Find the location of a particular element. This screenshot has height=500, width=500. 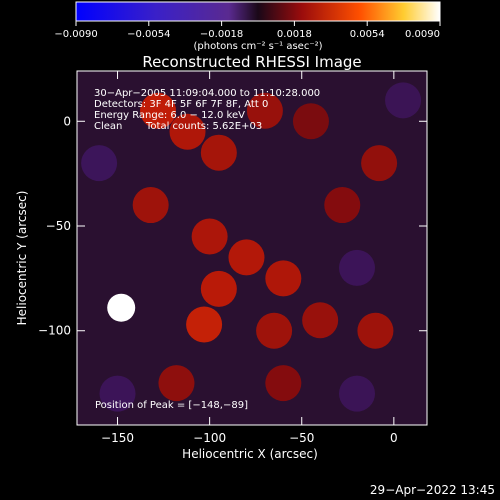

annotation-detectors: Detectors: 3F 4F 5F 6F 7F 8F, Att 0 is located at coordinates (181, 104).